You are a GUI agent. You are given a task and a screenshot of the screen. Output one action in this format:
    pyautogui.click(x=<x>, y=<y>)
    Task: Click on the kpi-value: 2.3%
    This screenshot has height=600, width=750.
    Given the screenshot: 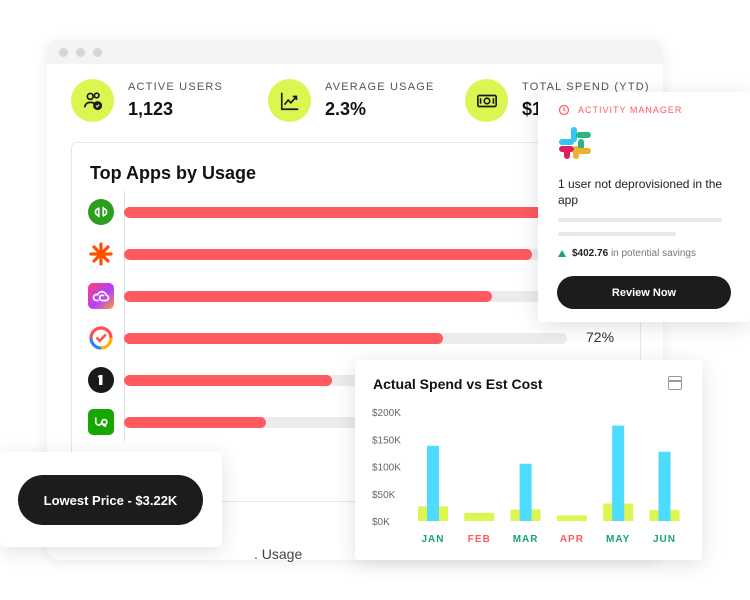 What is the action you would take?
    pyautogui.click(x=346, y=109)
    